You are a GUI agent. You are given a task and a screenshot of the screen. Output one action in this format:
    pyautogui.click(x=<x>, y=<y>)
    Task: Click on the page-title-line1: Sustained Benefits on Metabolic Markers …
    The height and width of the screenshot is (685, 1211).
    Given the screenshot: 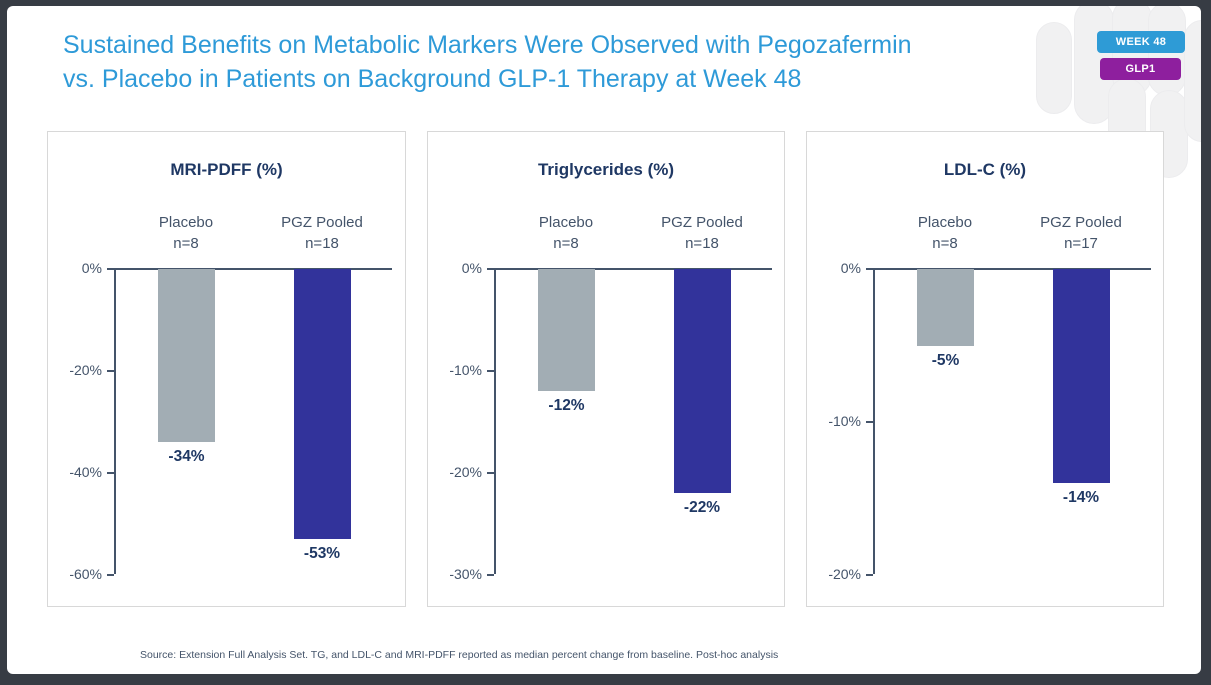 What is the action you would take?
    pyautogui.click(x=487, y=45)
    